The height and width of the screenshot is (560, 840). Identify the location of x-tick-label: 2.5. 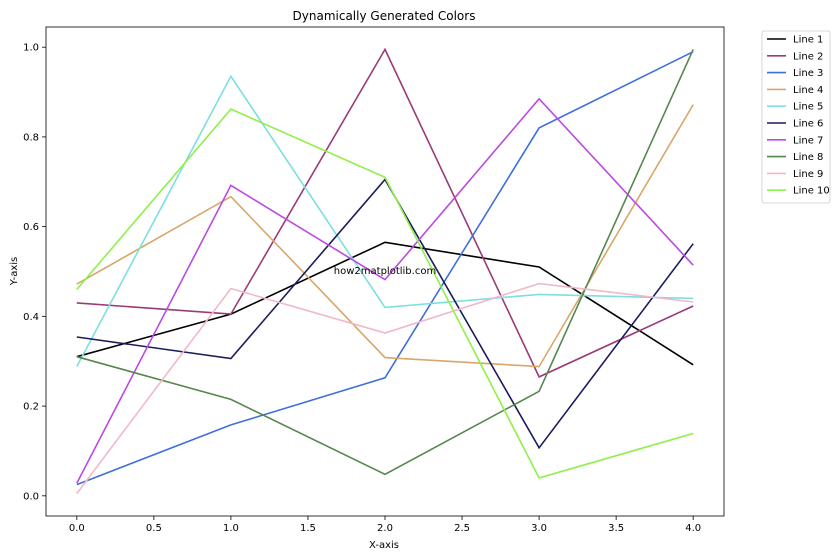
(462, 528).